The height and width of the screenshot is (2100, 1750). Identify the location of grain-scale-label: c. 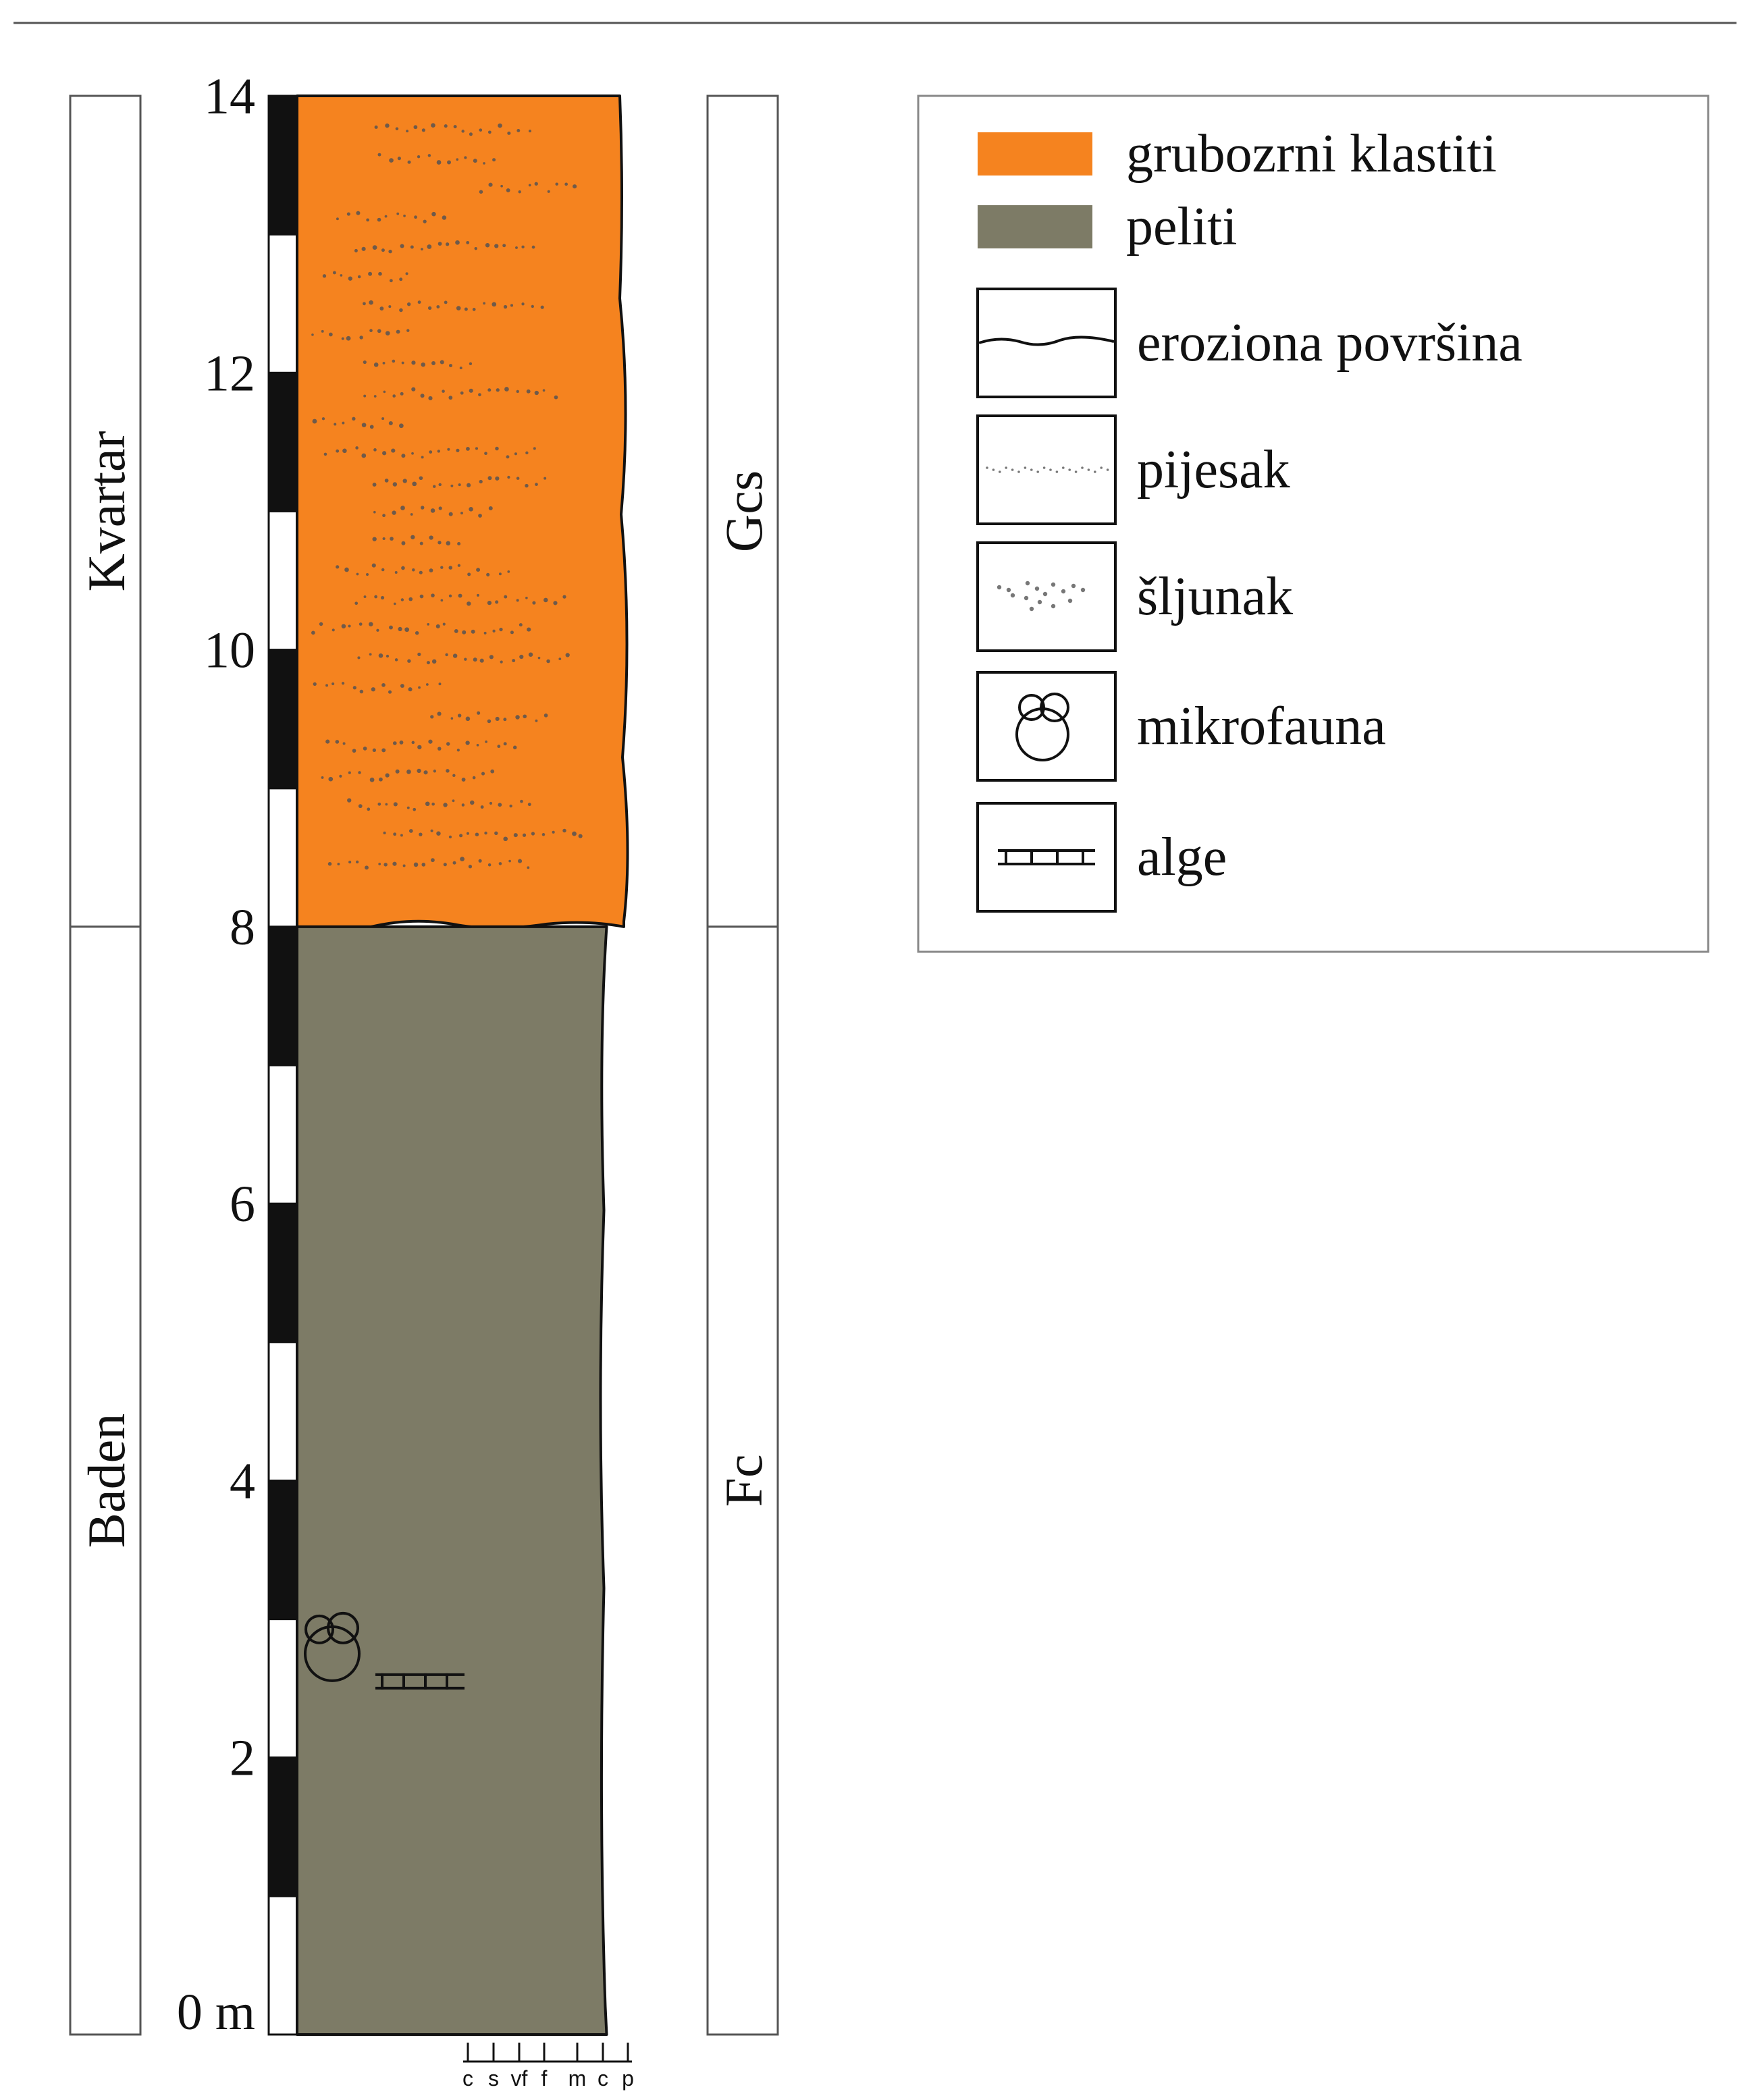
(603, 2078).